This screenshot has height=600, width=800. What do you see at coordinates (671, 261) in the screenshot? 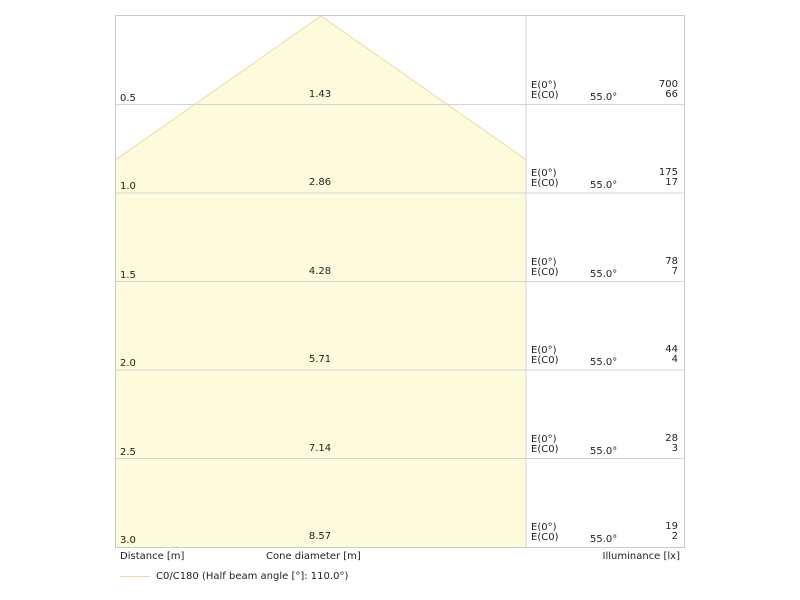
I see `illuminance-e0: 78` at bounding box center [671, 261].